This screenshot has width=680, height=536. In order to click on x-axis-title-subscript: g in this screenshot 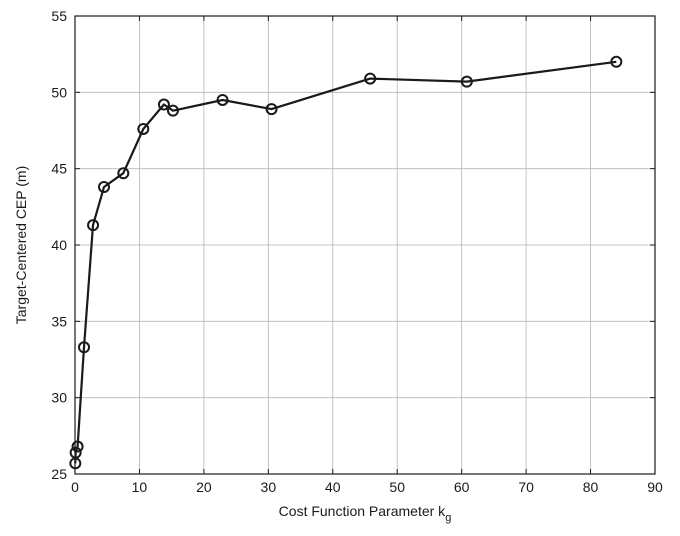, I will do `click(448, 518)`.